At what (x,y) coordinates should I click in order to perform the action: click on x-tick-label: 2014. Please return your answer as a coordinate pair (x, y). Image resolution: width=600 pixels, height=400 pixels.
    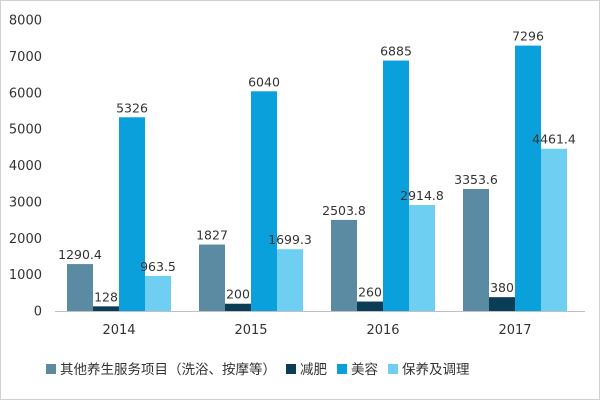
    Looking at the image, I should click on (118, 330).